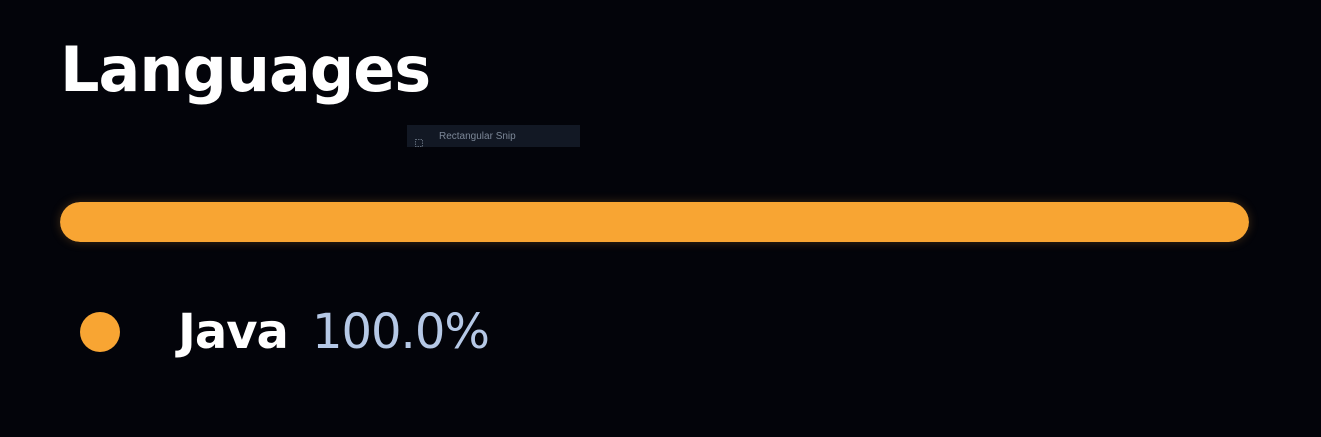 This screenshot has width=1321, height=437. I want to click on language-progress-bar, so click(654, 222).